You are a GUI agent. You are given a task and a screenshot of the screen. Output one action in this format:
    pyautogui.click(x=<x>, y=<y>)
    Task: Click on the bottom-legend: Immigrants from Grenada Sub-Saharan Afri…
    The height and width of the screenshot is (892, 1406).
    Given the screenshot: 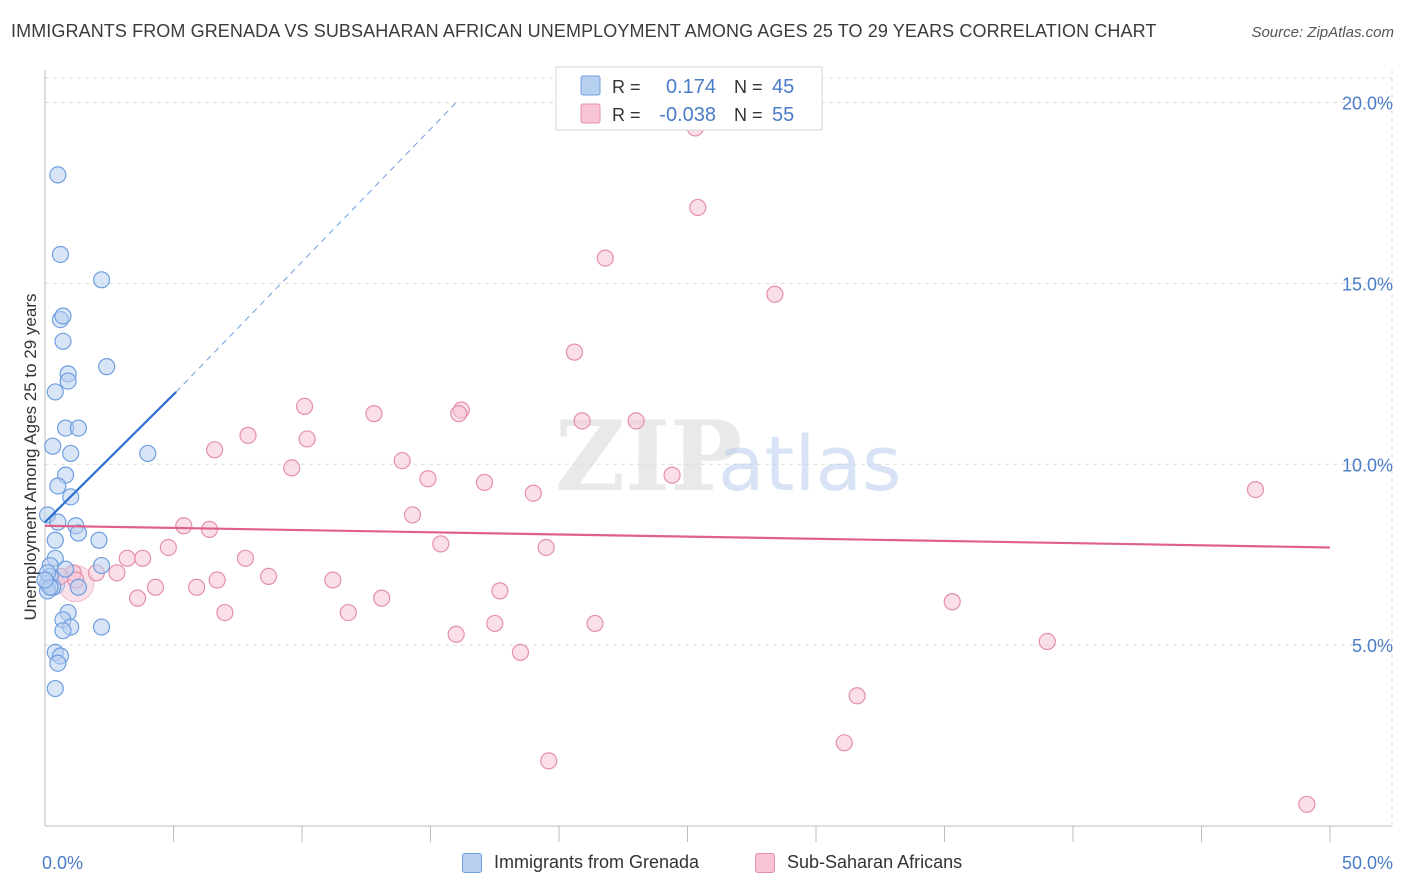 What is the action you would take?
    pyautogui.click(x=703, y=865)
    